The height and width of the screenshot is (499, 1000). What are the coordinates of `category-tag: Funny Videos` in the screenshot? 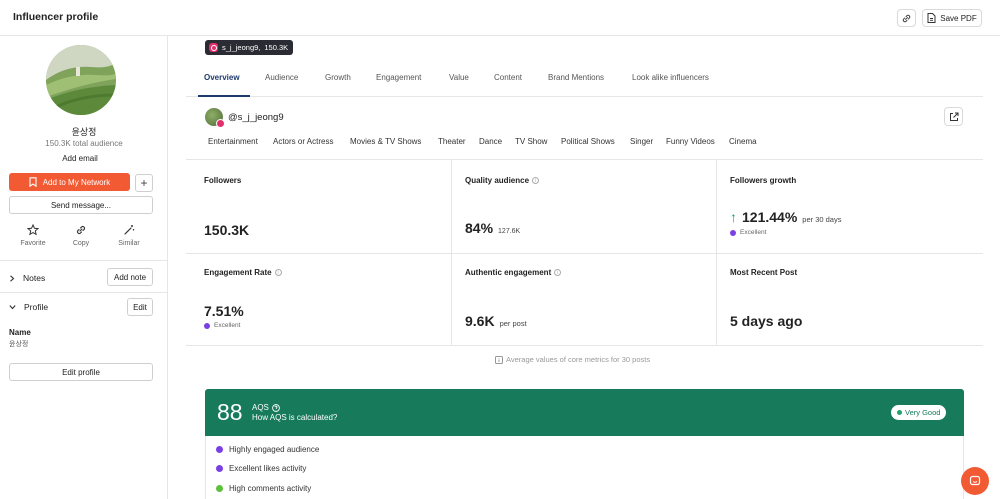 It's located at (690, 141).